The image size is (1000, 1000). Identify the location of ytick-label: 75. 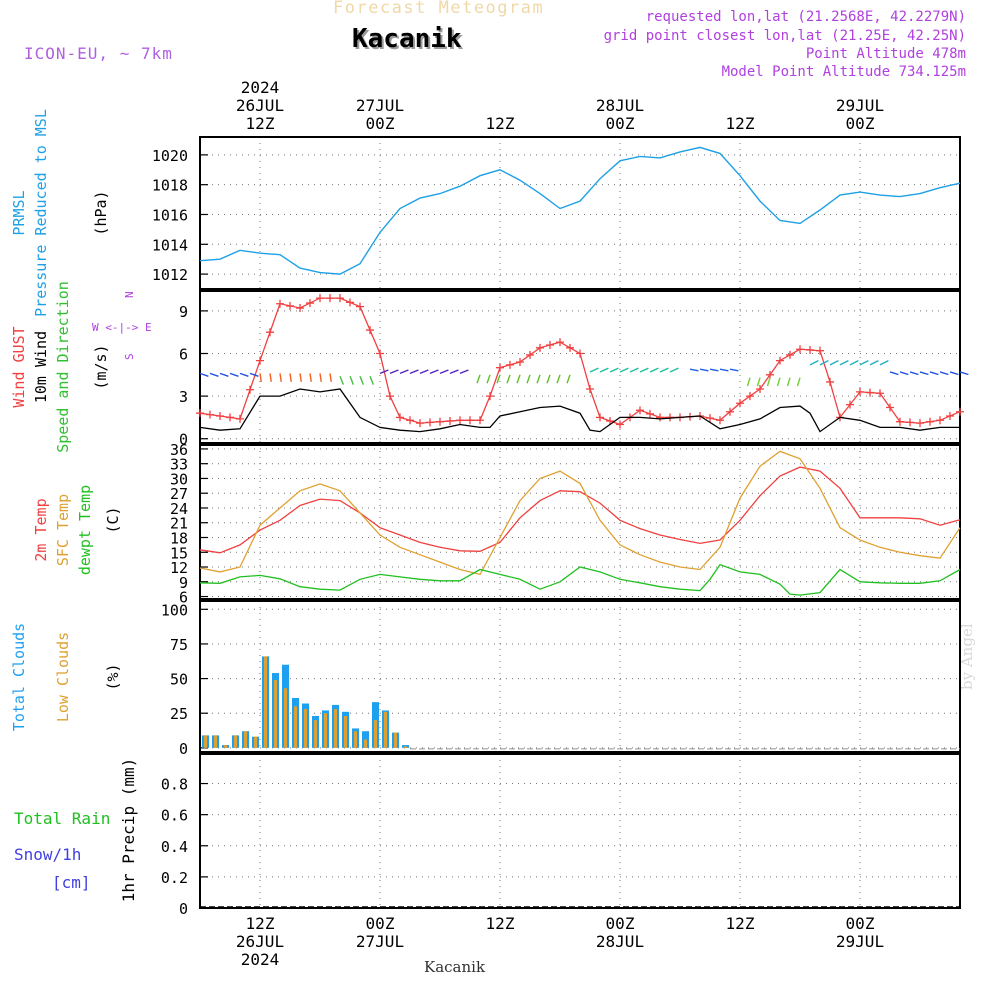
(179, 645).